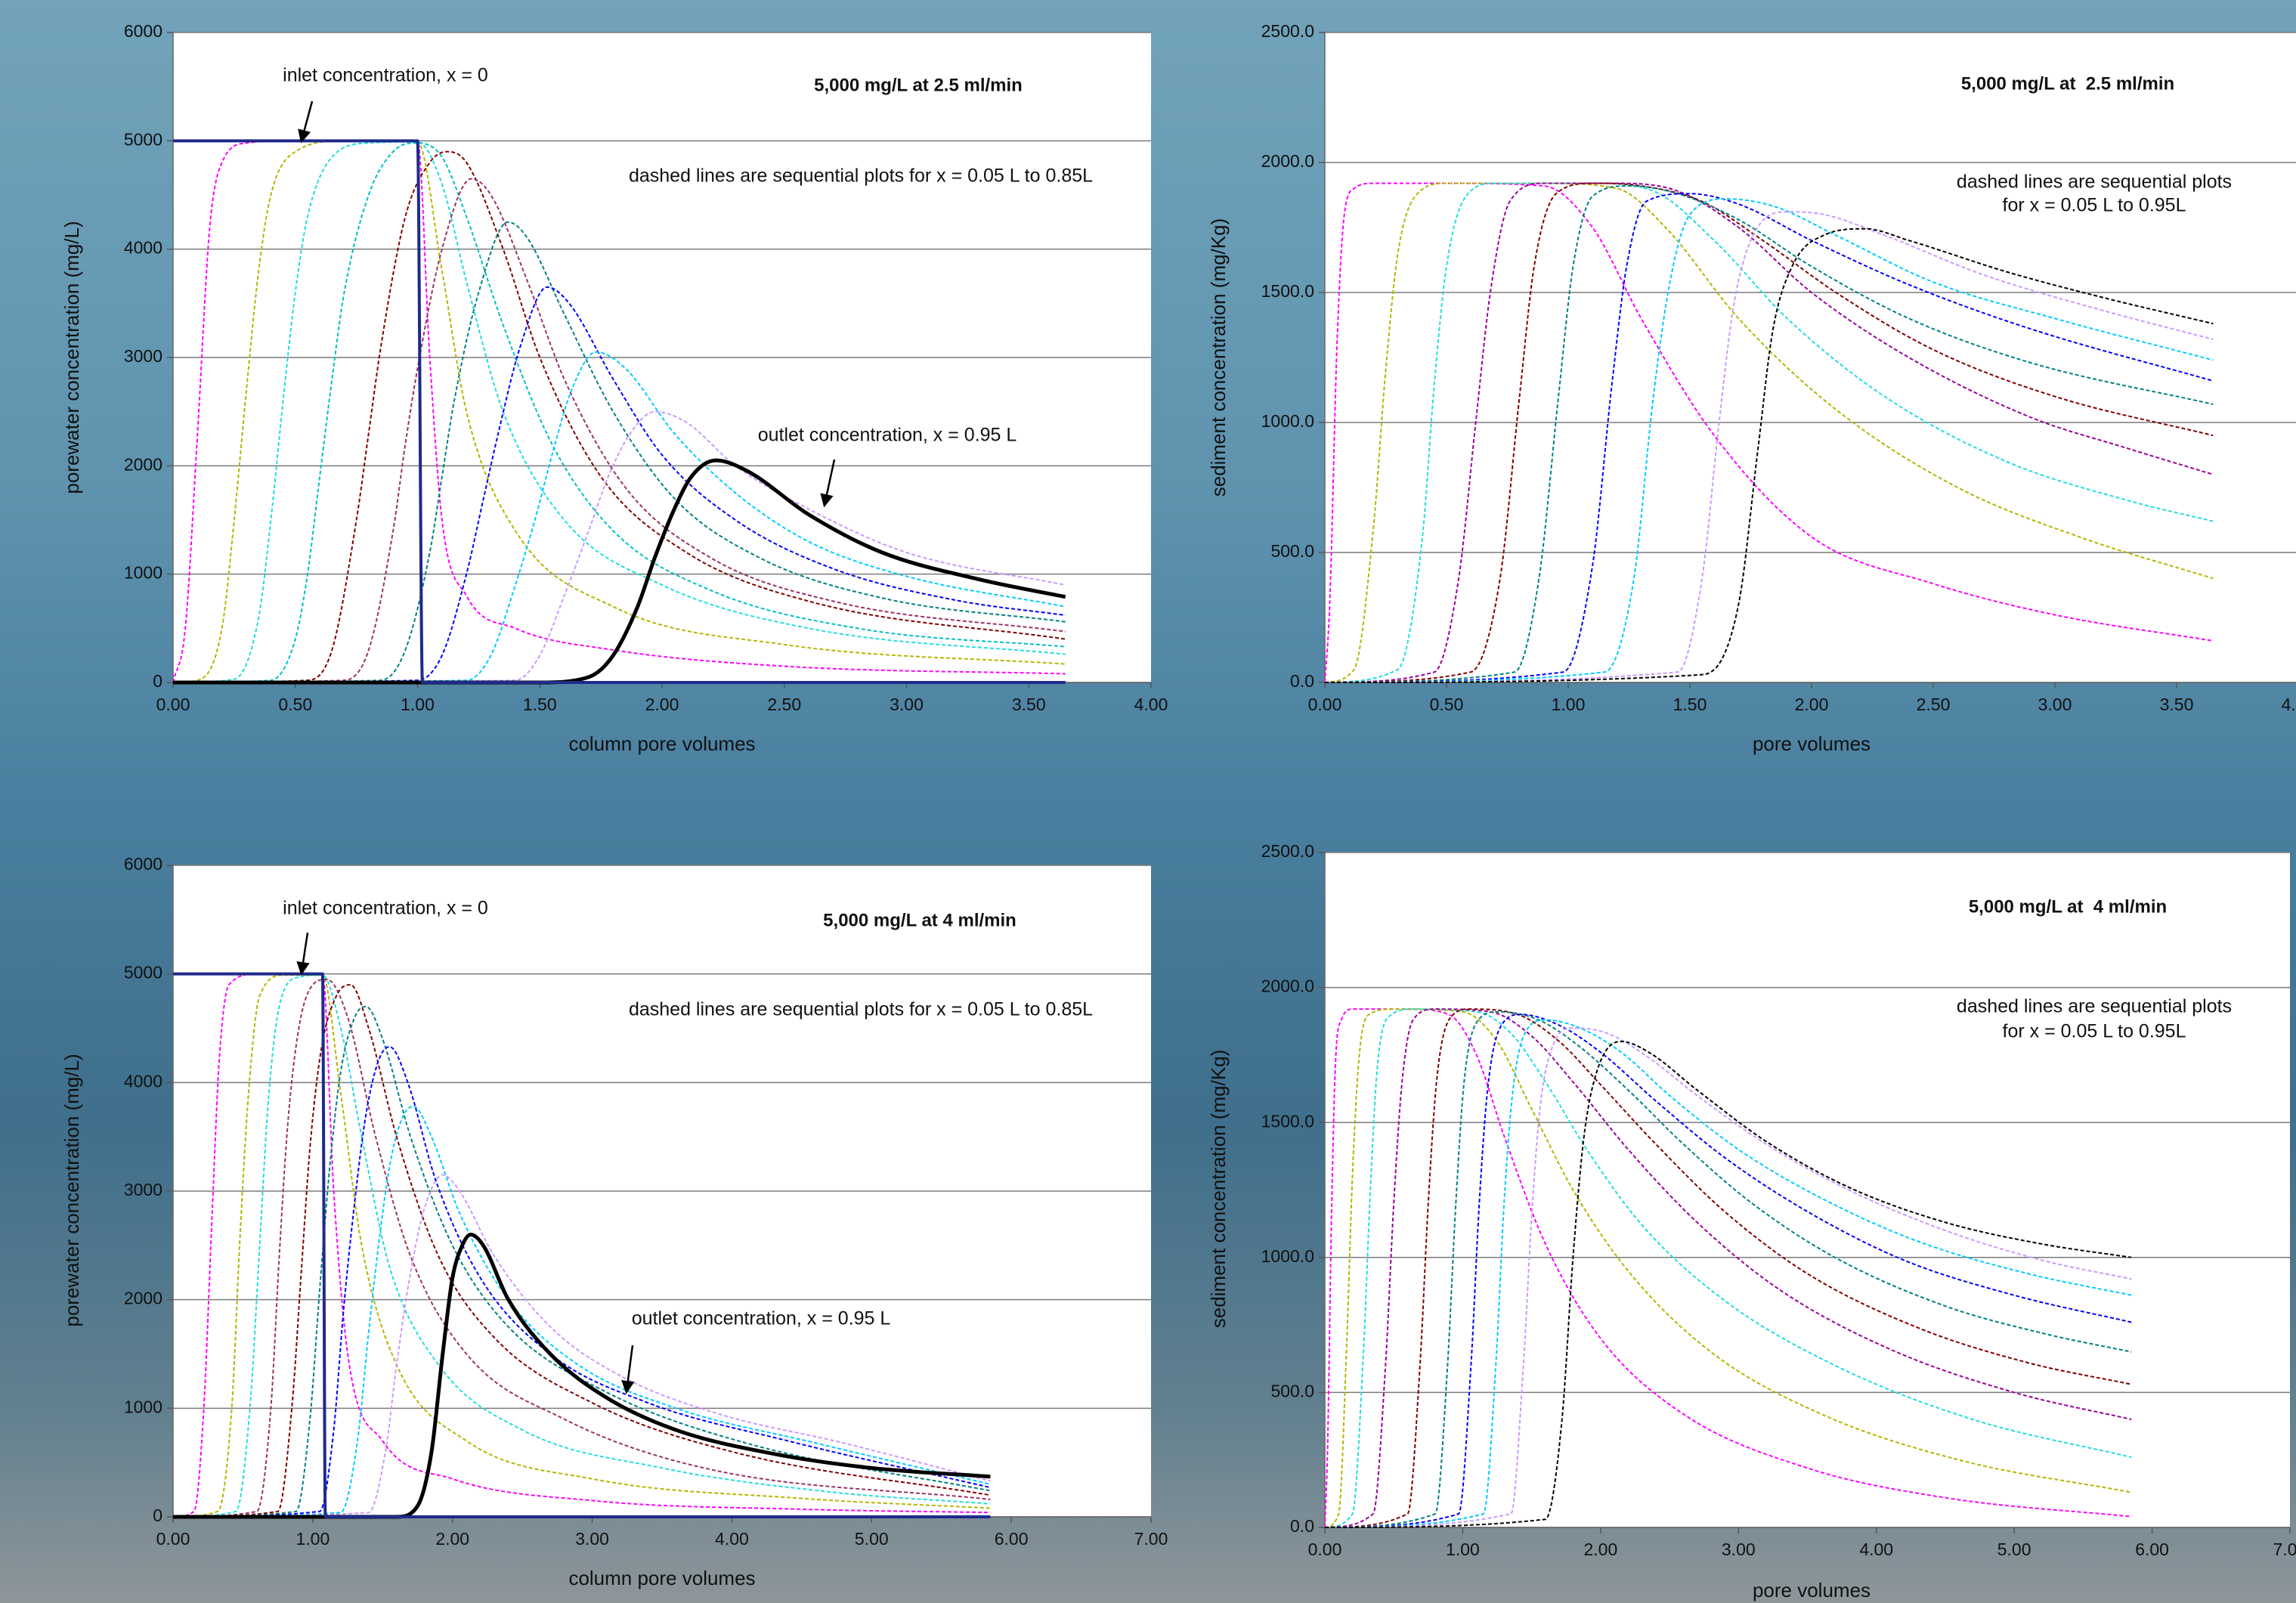 The width and height of the screenshot is (2296, 1603). What do you see at coordinates (143, 248) in the screenshot?
I see `y-tick-label: 4000` at bounding box center [143, 248].